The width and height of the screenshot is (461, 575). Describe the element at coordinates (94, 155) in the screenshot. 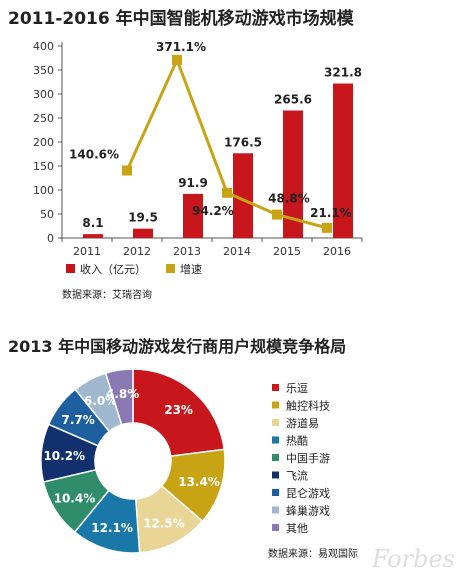

I see `growth-data-label: 140.6%` at that location.